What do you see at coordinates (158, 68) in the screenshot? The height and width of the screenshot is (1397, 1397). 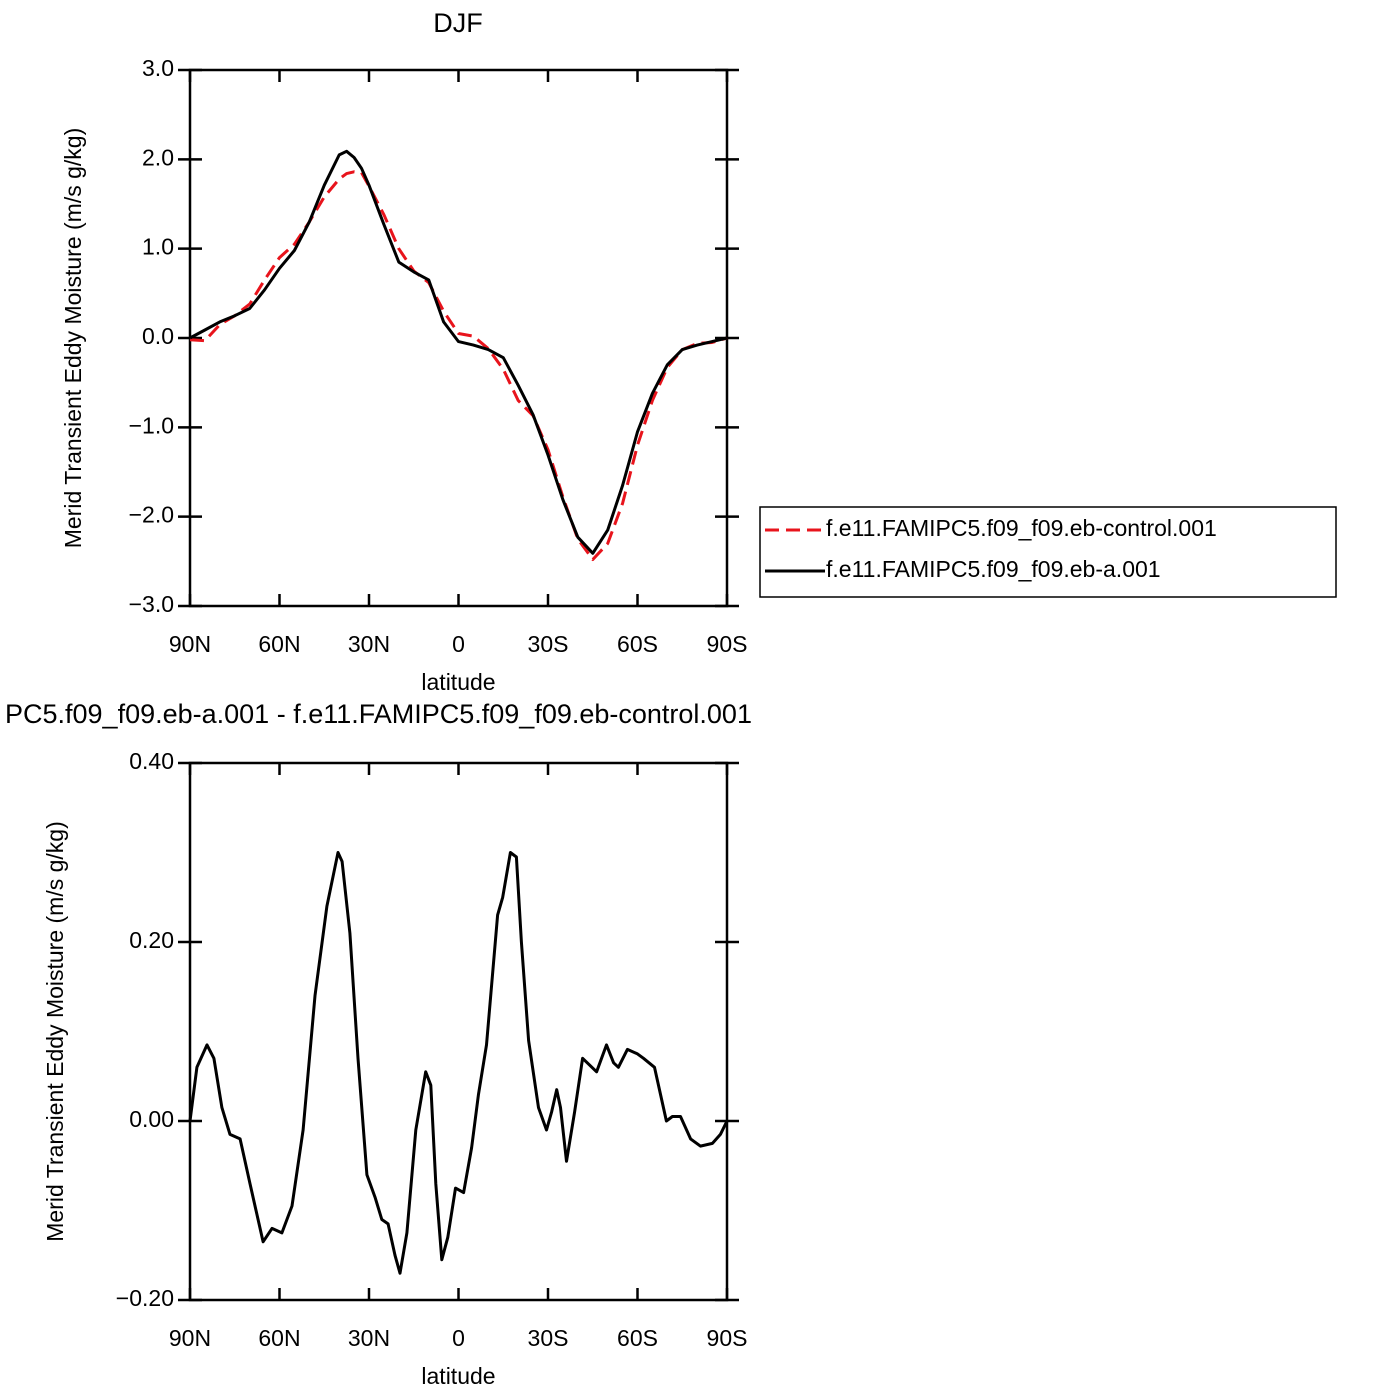 I see `y-tick-label: 3.0` at bounding box center [158, 68].